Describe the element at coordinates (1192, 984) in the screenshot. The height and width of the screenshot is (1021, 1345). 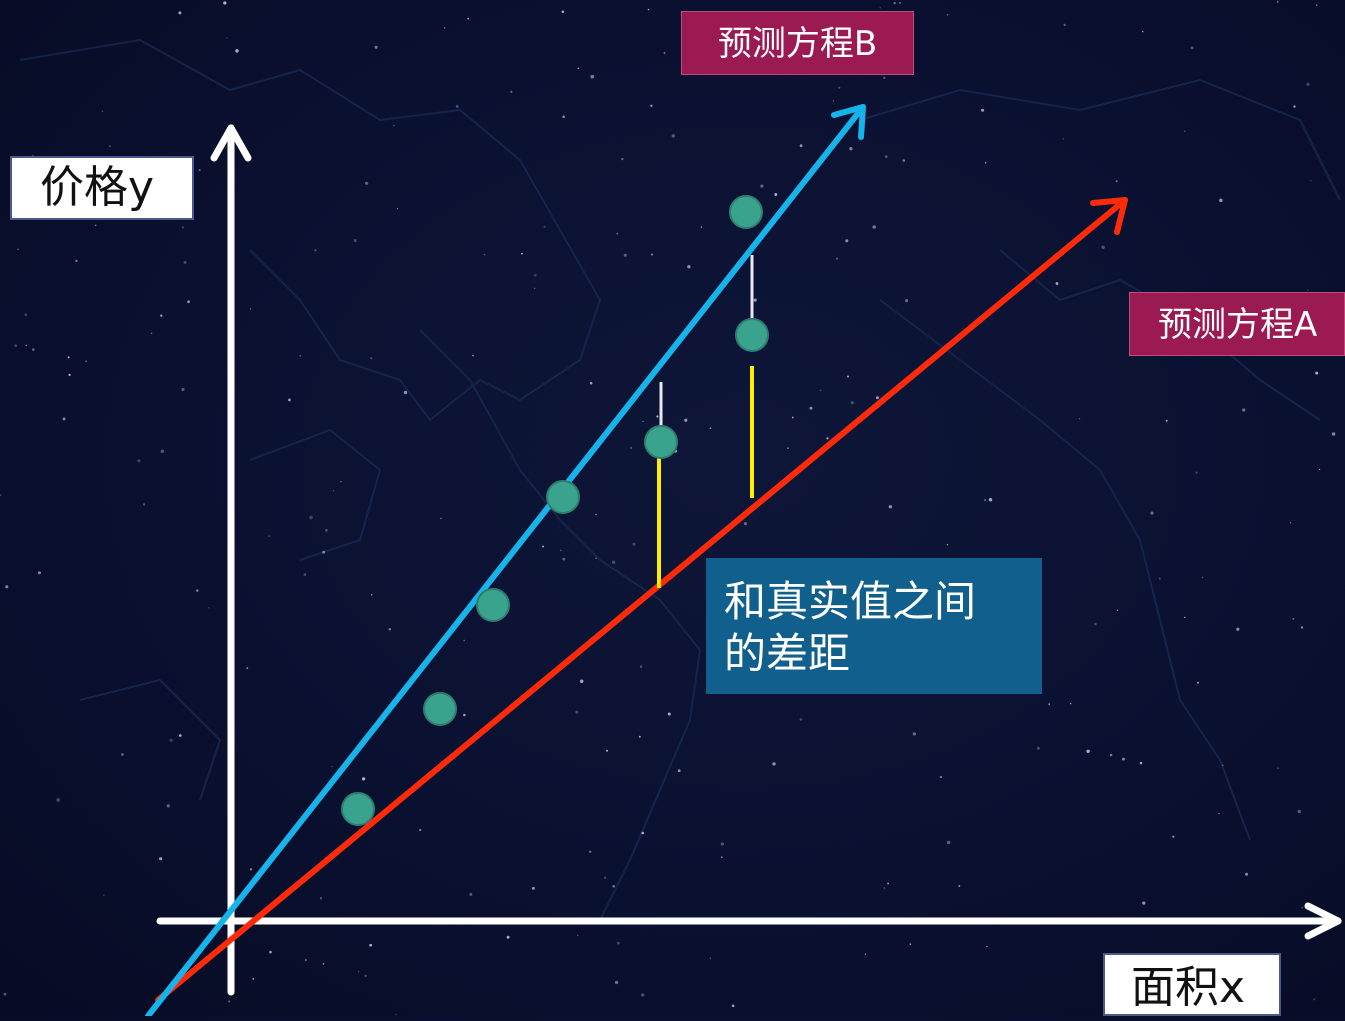
I see `x-axis-label: 面积x` at that location.